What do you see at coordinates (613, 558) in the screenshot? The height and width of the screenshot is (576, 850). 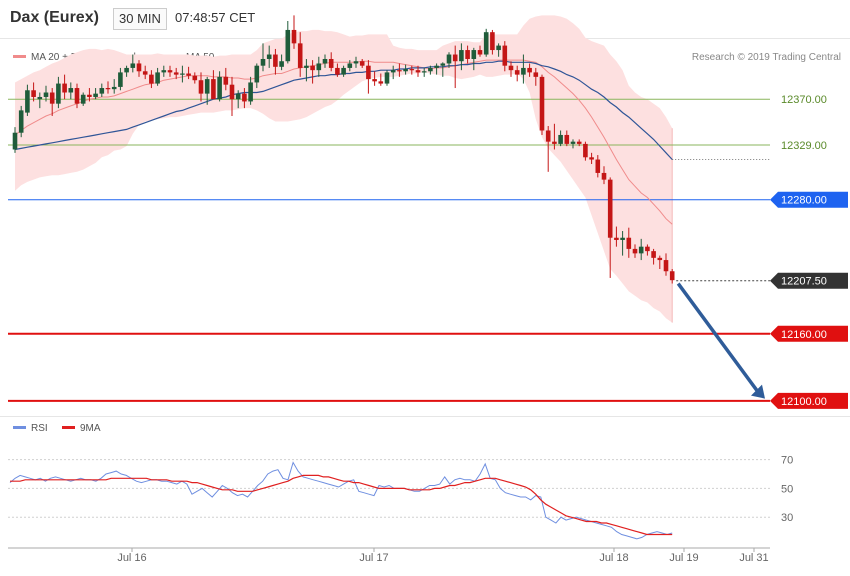 I see `time-tick-label: Jul 18` at bounding box center [613, 558].